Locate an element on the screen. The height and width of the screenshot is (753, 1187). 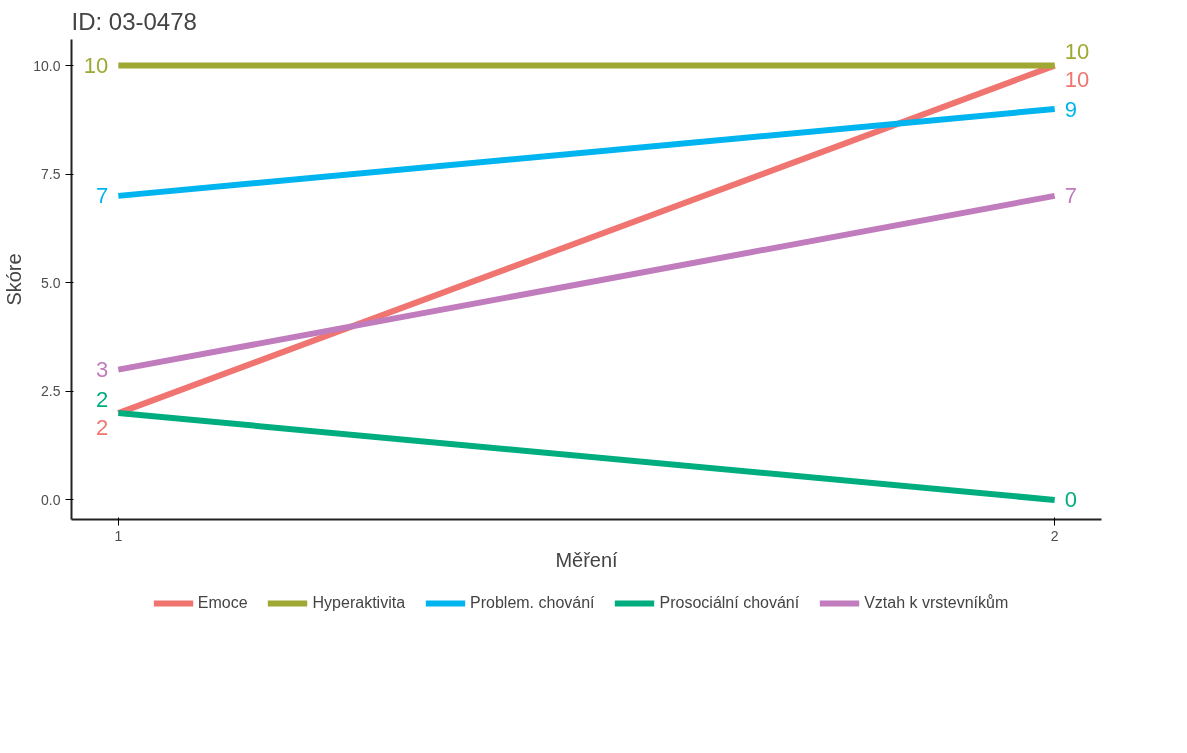
legend-label: Prosociální chování is located at coordinates (729, 603).